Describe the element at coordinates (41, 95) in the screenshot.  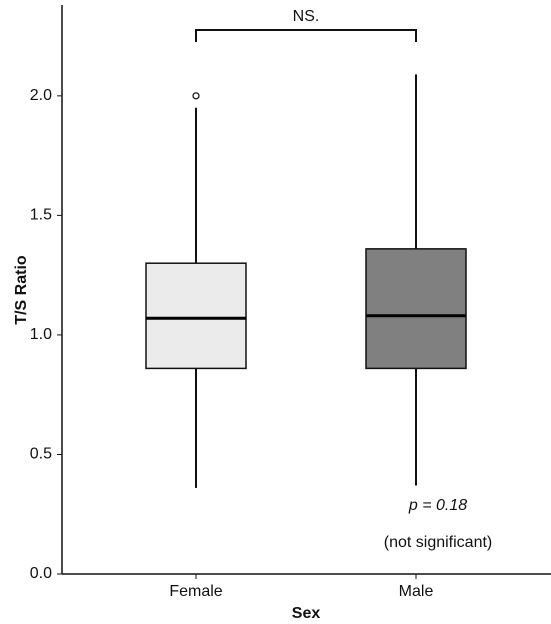
I see `y-tick-label: 2.0` at that location.